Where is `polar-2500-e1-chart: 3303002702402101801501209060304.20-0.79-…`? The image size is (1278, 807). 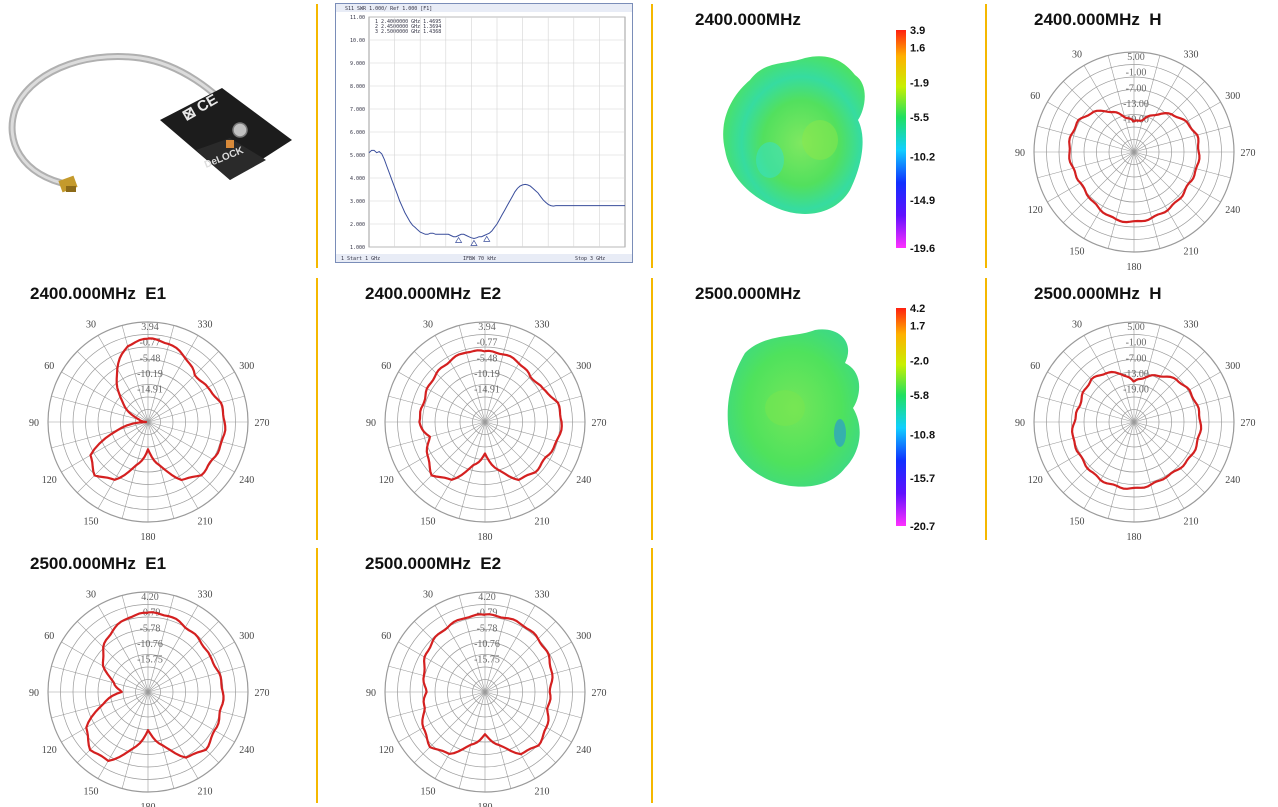 polar-2500-e1-chart: 3303002702402101801501209060304.20-0.79-… is located at coordinates (149, 698).